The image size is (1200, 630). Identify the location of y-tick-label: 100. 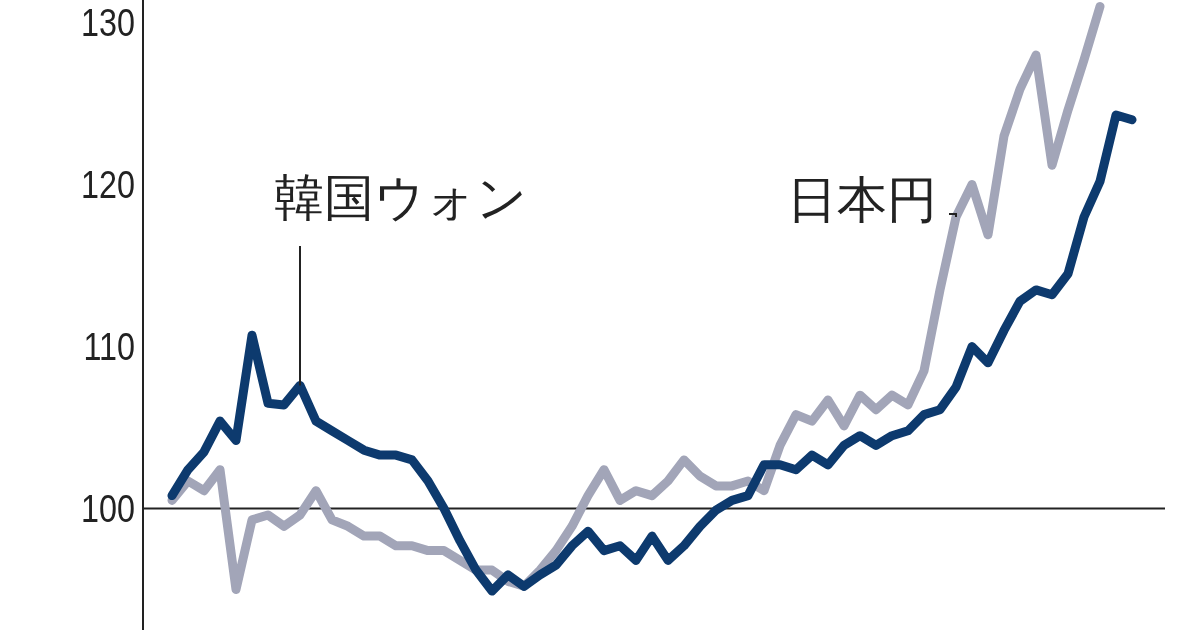
(108, 508).